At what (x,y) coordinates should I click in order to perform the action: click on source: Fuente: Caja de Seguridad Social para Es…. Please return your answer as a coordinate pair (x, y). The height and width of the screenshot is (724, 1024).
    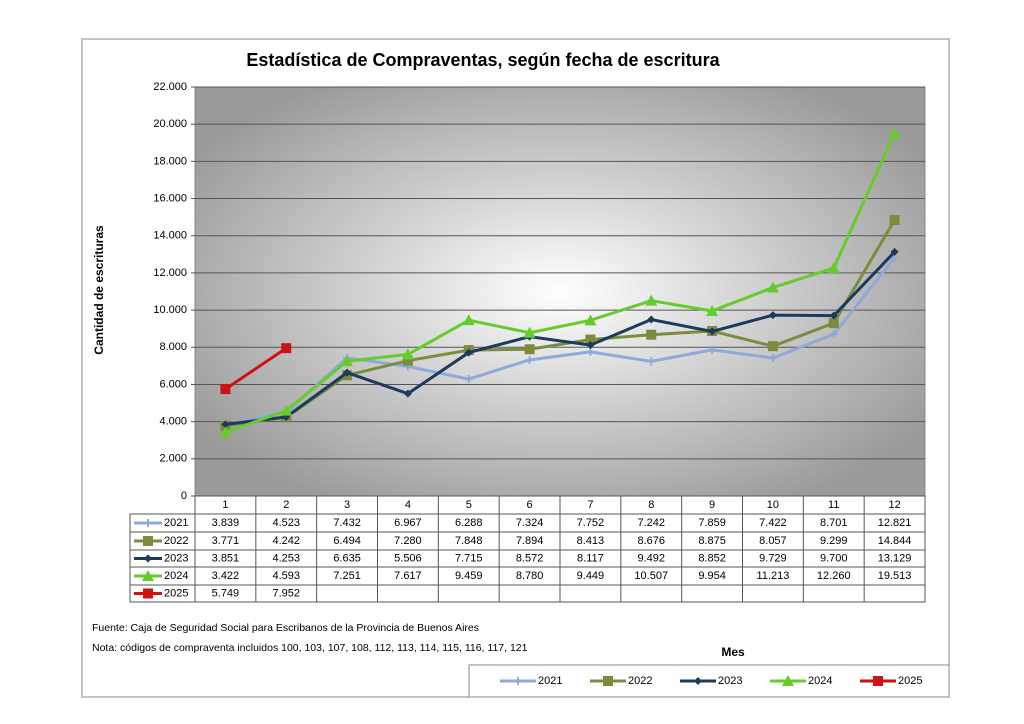
    Looking at the image, I should click on (285, 628).